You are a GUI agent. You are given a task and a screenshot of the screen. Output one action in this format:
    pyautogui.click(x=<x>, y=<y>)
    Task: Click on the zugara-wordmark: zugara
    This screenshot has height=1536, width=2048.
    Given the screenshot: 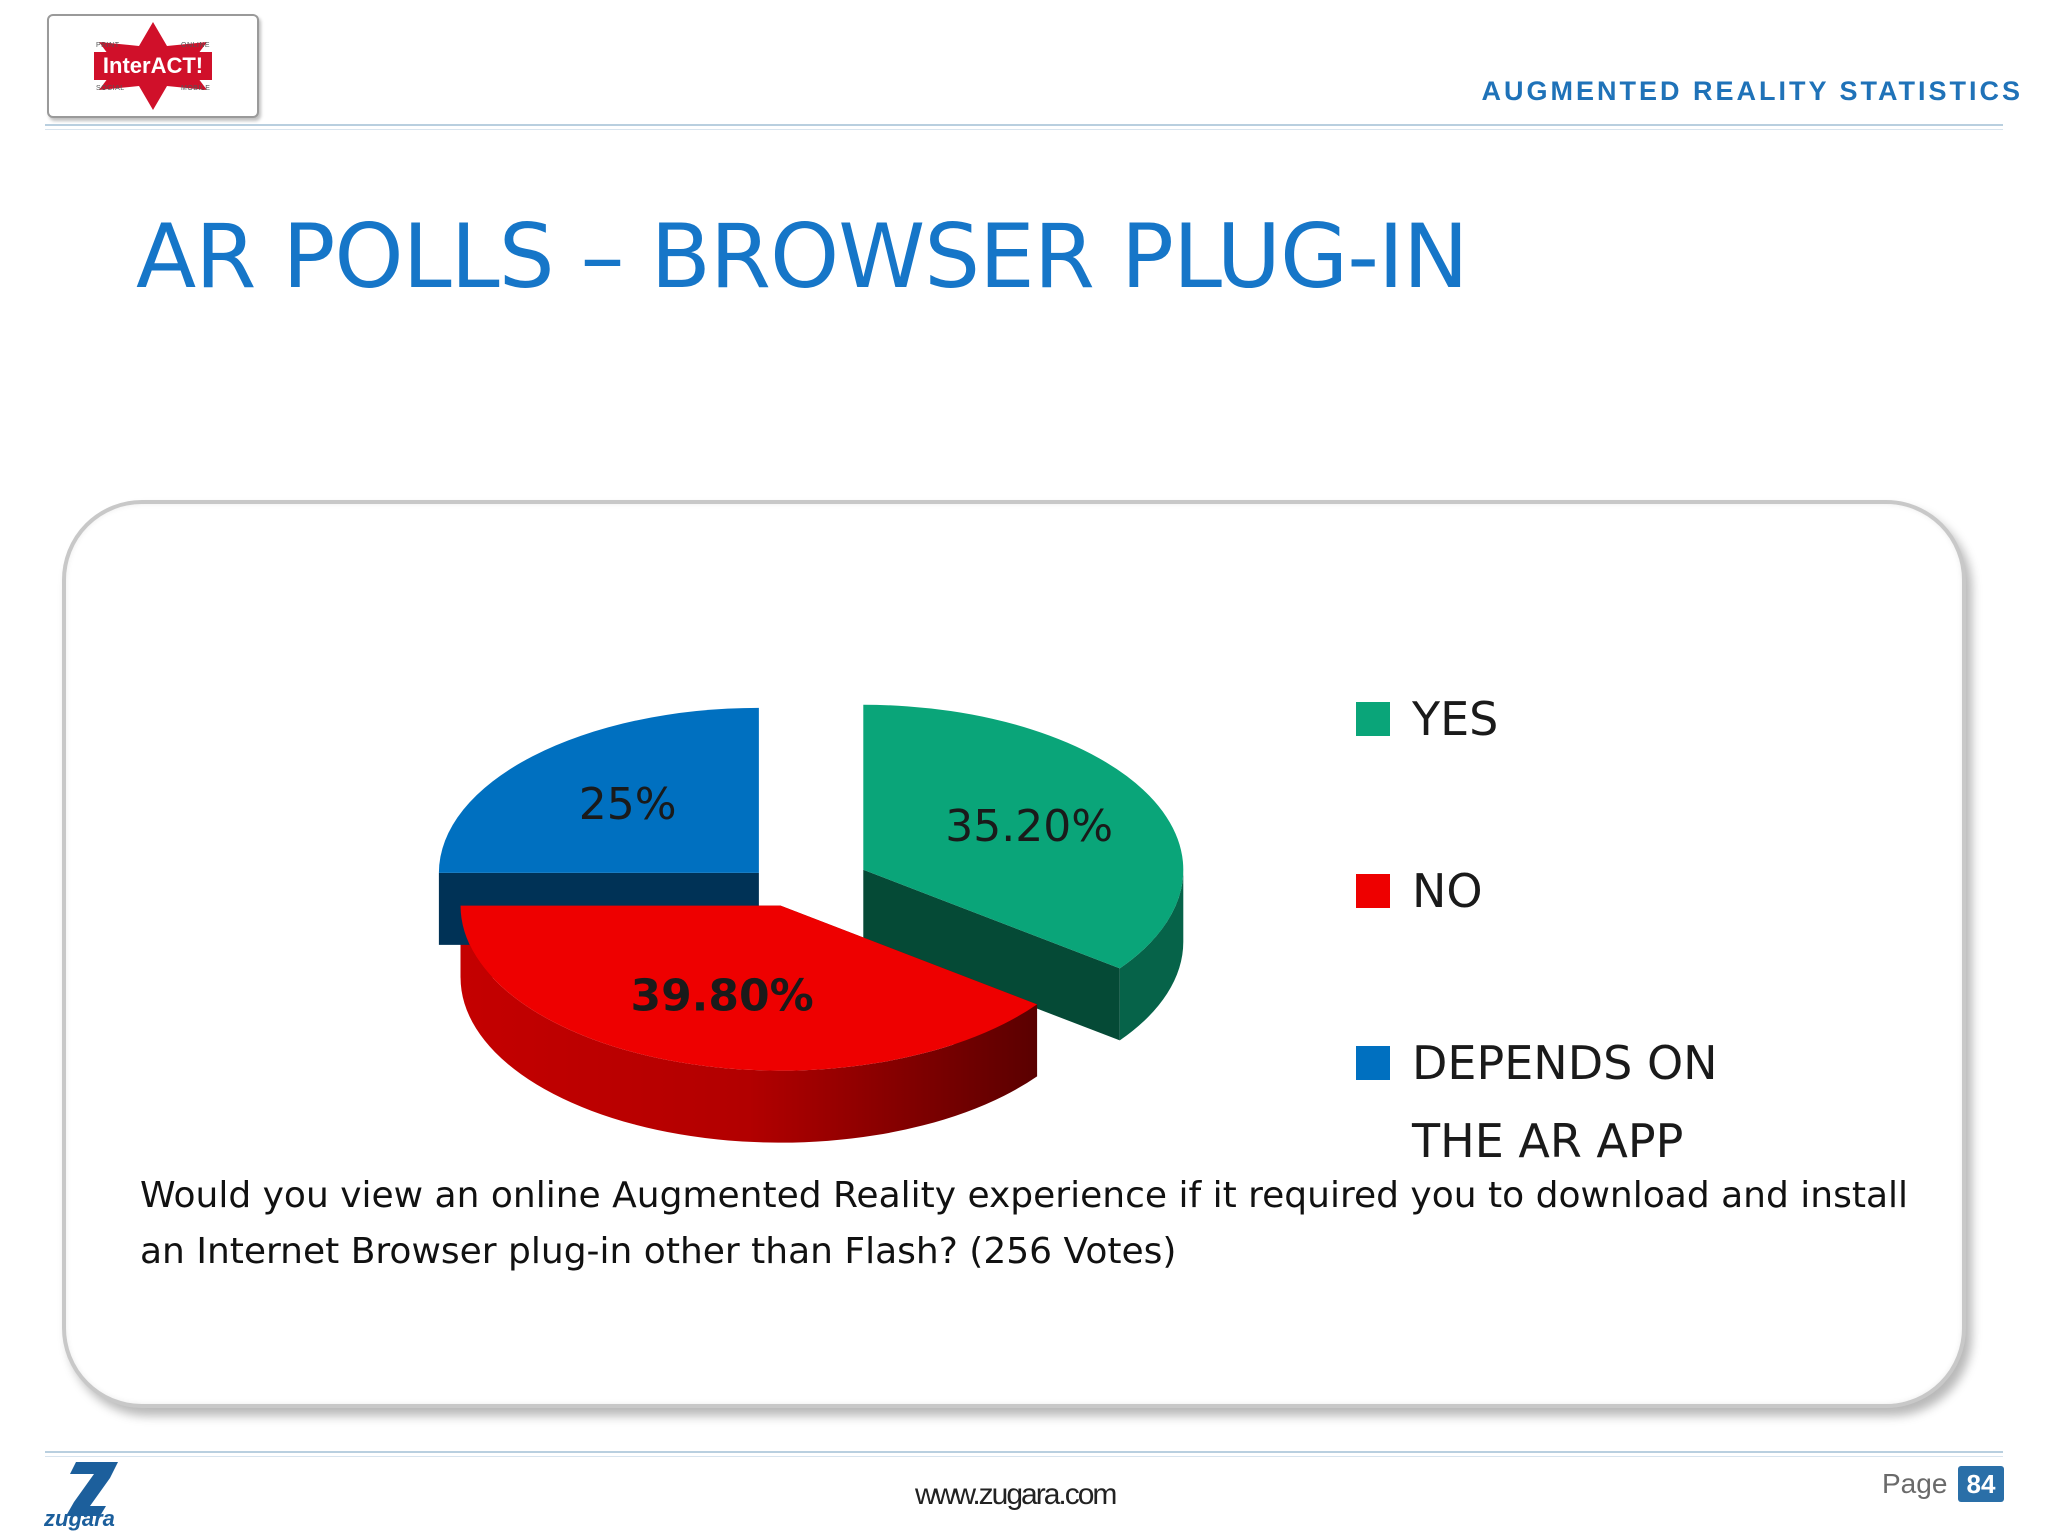 What is the action you would take?
    pyautogui.click(x=79, y=1518)
    